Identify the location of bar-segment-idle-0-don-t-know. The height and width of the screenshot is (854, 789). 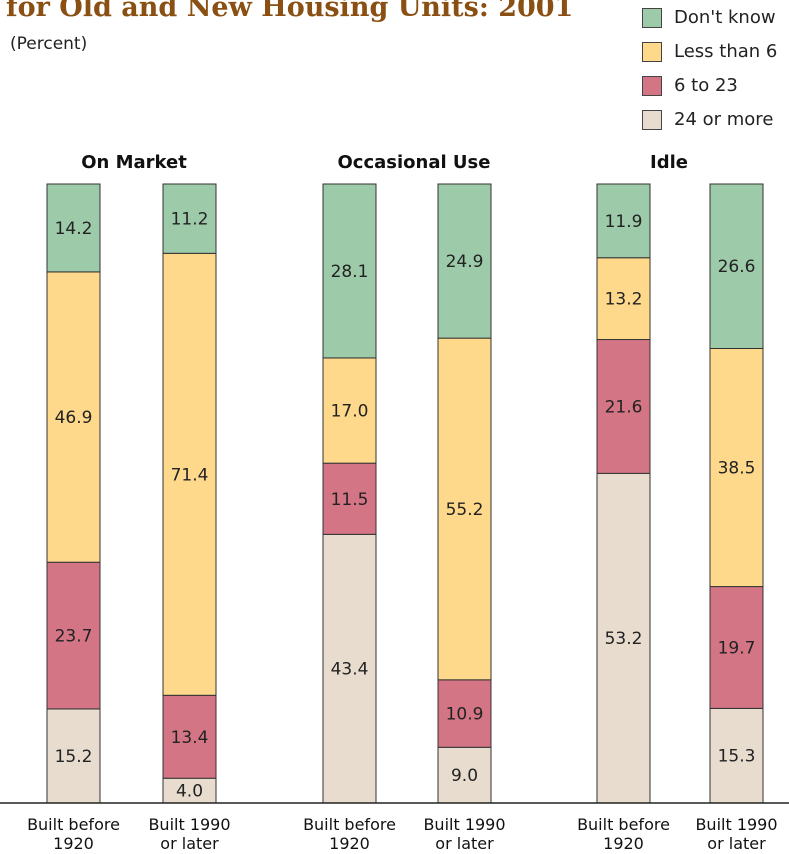
(623, 221).